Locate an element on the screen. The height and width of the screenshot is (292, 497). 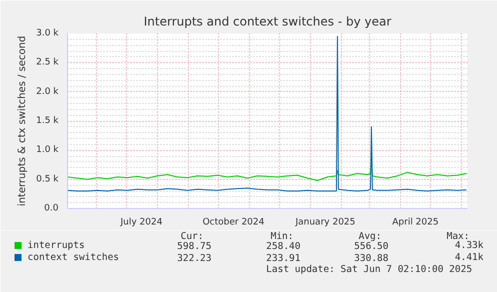
text: 258.40 is located at coordinates (283, 246).